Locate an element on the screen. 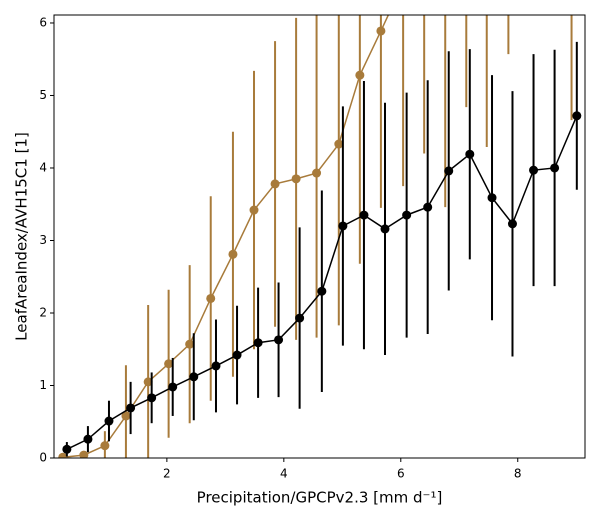 The height and width of the screenshot is (525, 600). y-tick-label: 3 is located at coordinates (43, 240).